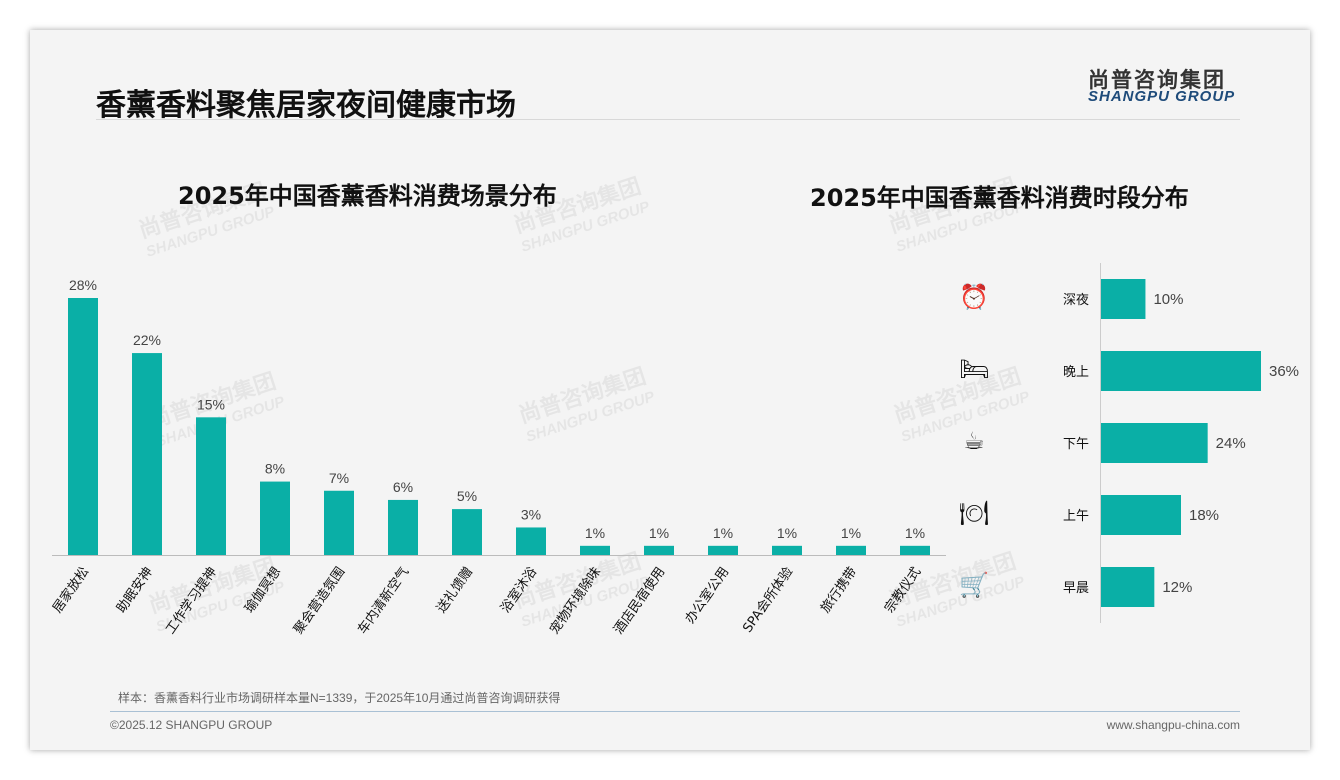 The image size is (1340, 780). Describe the element at coordinates (974, 441) in the screenshot. I see `coffee-mug-icon: ☕` at that location.